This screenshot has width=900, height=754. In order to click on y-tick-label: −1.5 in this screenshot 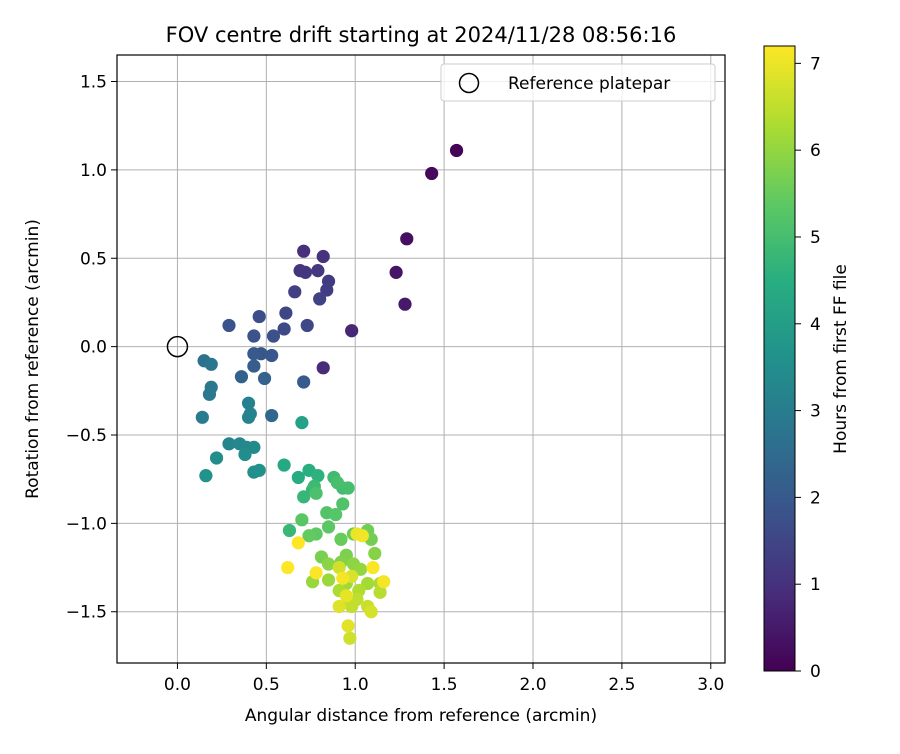, I will do `click(86, 613)`.